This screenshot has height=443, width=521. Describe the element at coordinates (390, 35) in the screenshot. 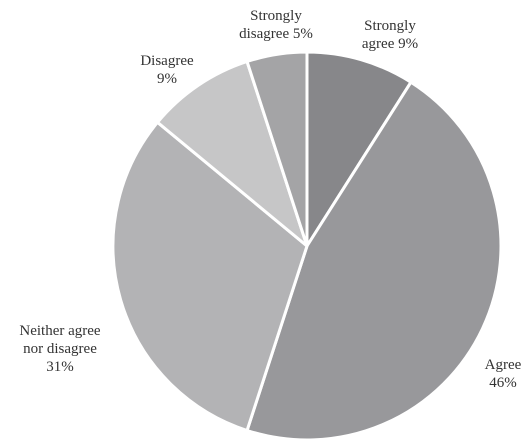

I see `pie-label-strongly-agree: Strongly agree 9%` at that location.